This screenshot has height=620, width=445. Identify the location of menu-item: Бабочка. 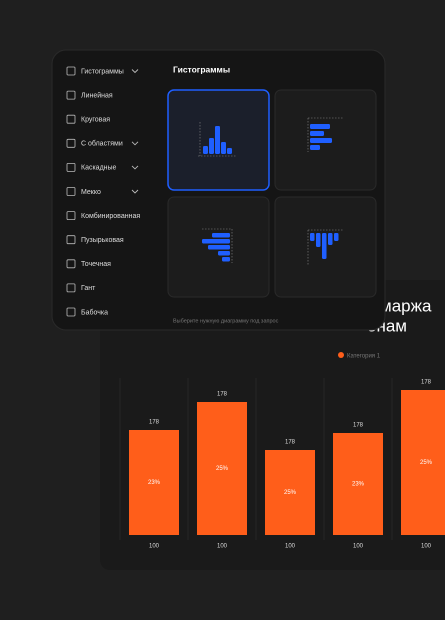
(87, 312).